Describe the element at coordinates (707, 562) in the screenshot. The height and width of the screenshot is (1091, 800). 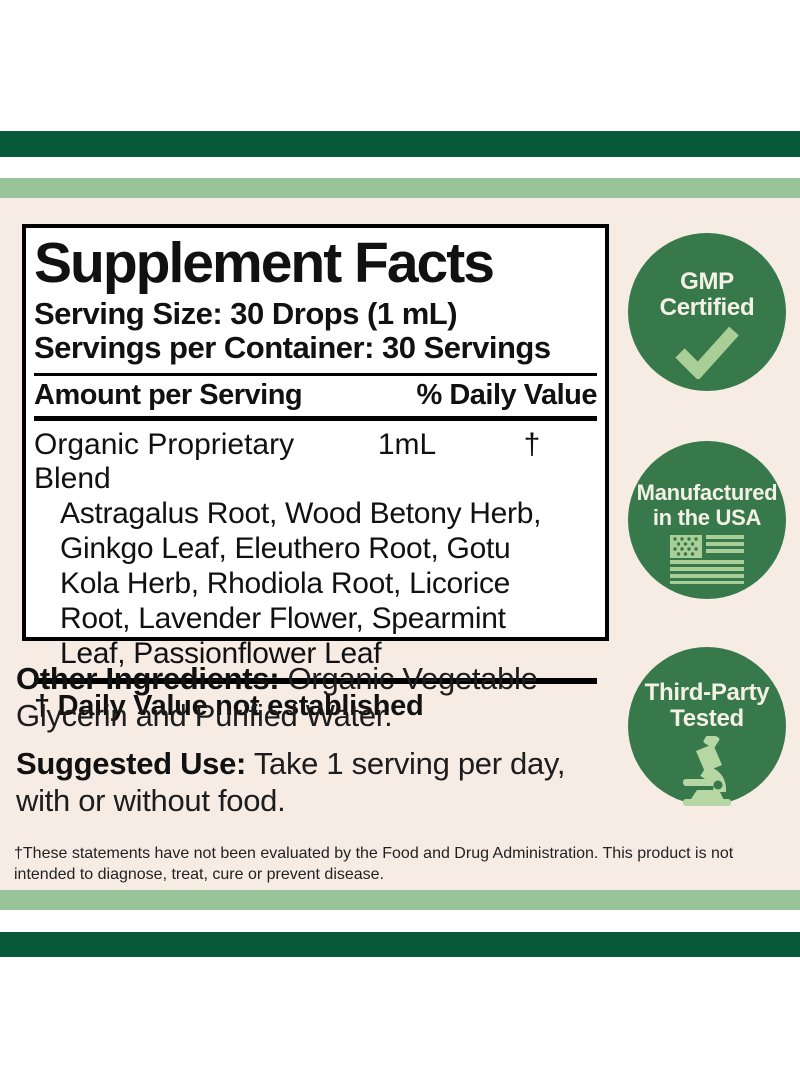
I see `usa-flag-icon` at that location.